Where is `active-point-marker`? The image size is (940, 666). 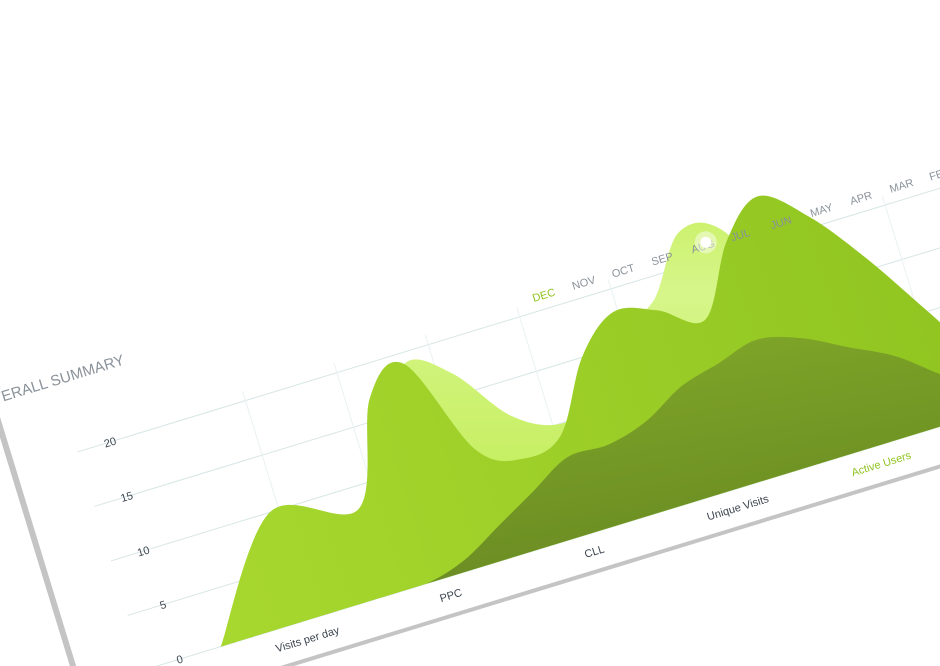 active-point-marker is located at coordinates (705, 242).